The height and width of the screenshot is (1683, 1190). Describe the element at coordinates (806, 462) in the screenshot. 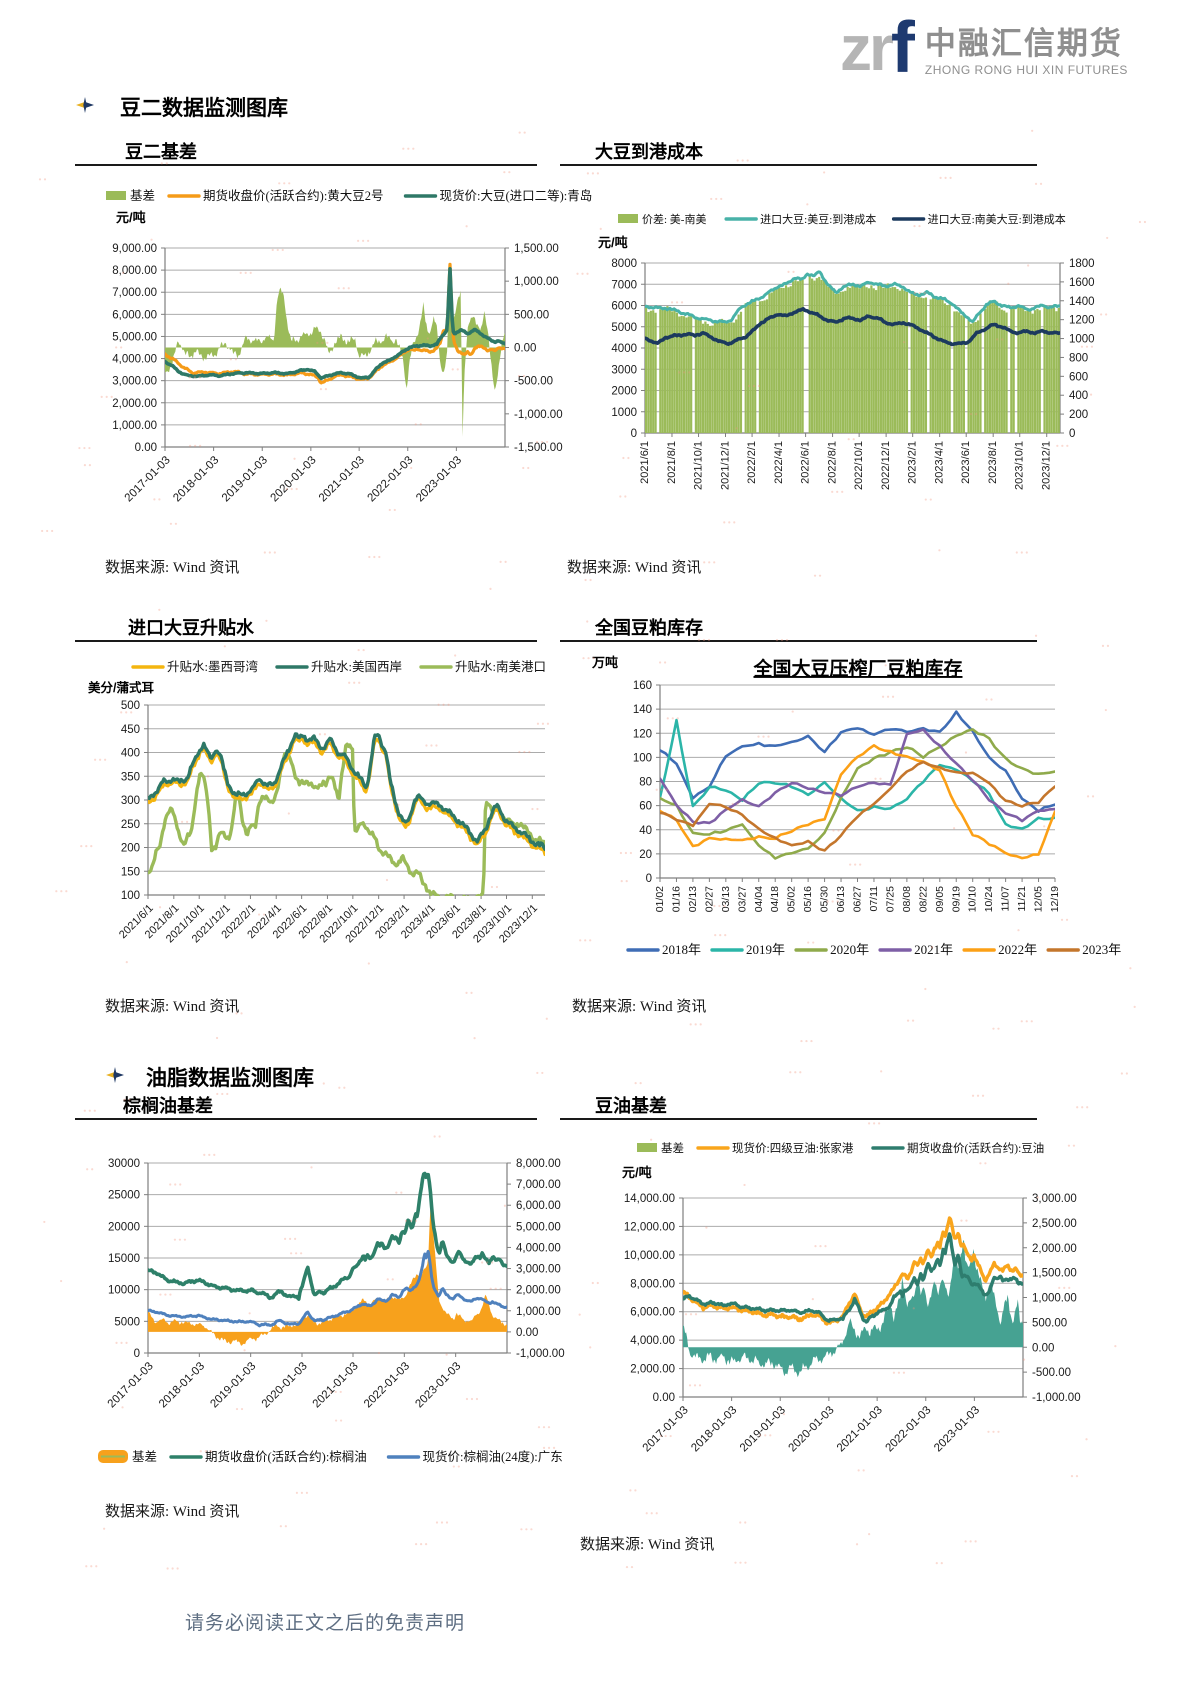

I see `svg-text: 2022/6/1` at that location.